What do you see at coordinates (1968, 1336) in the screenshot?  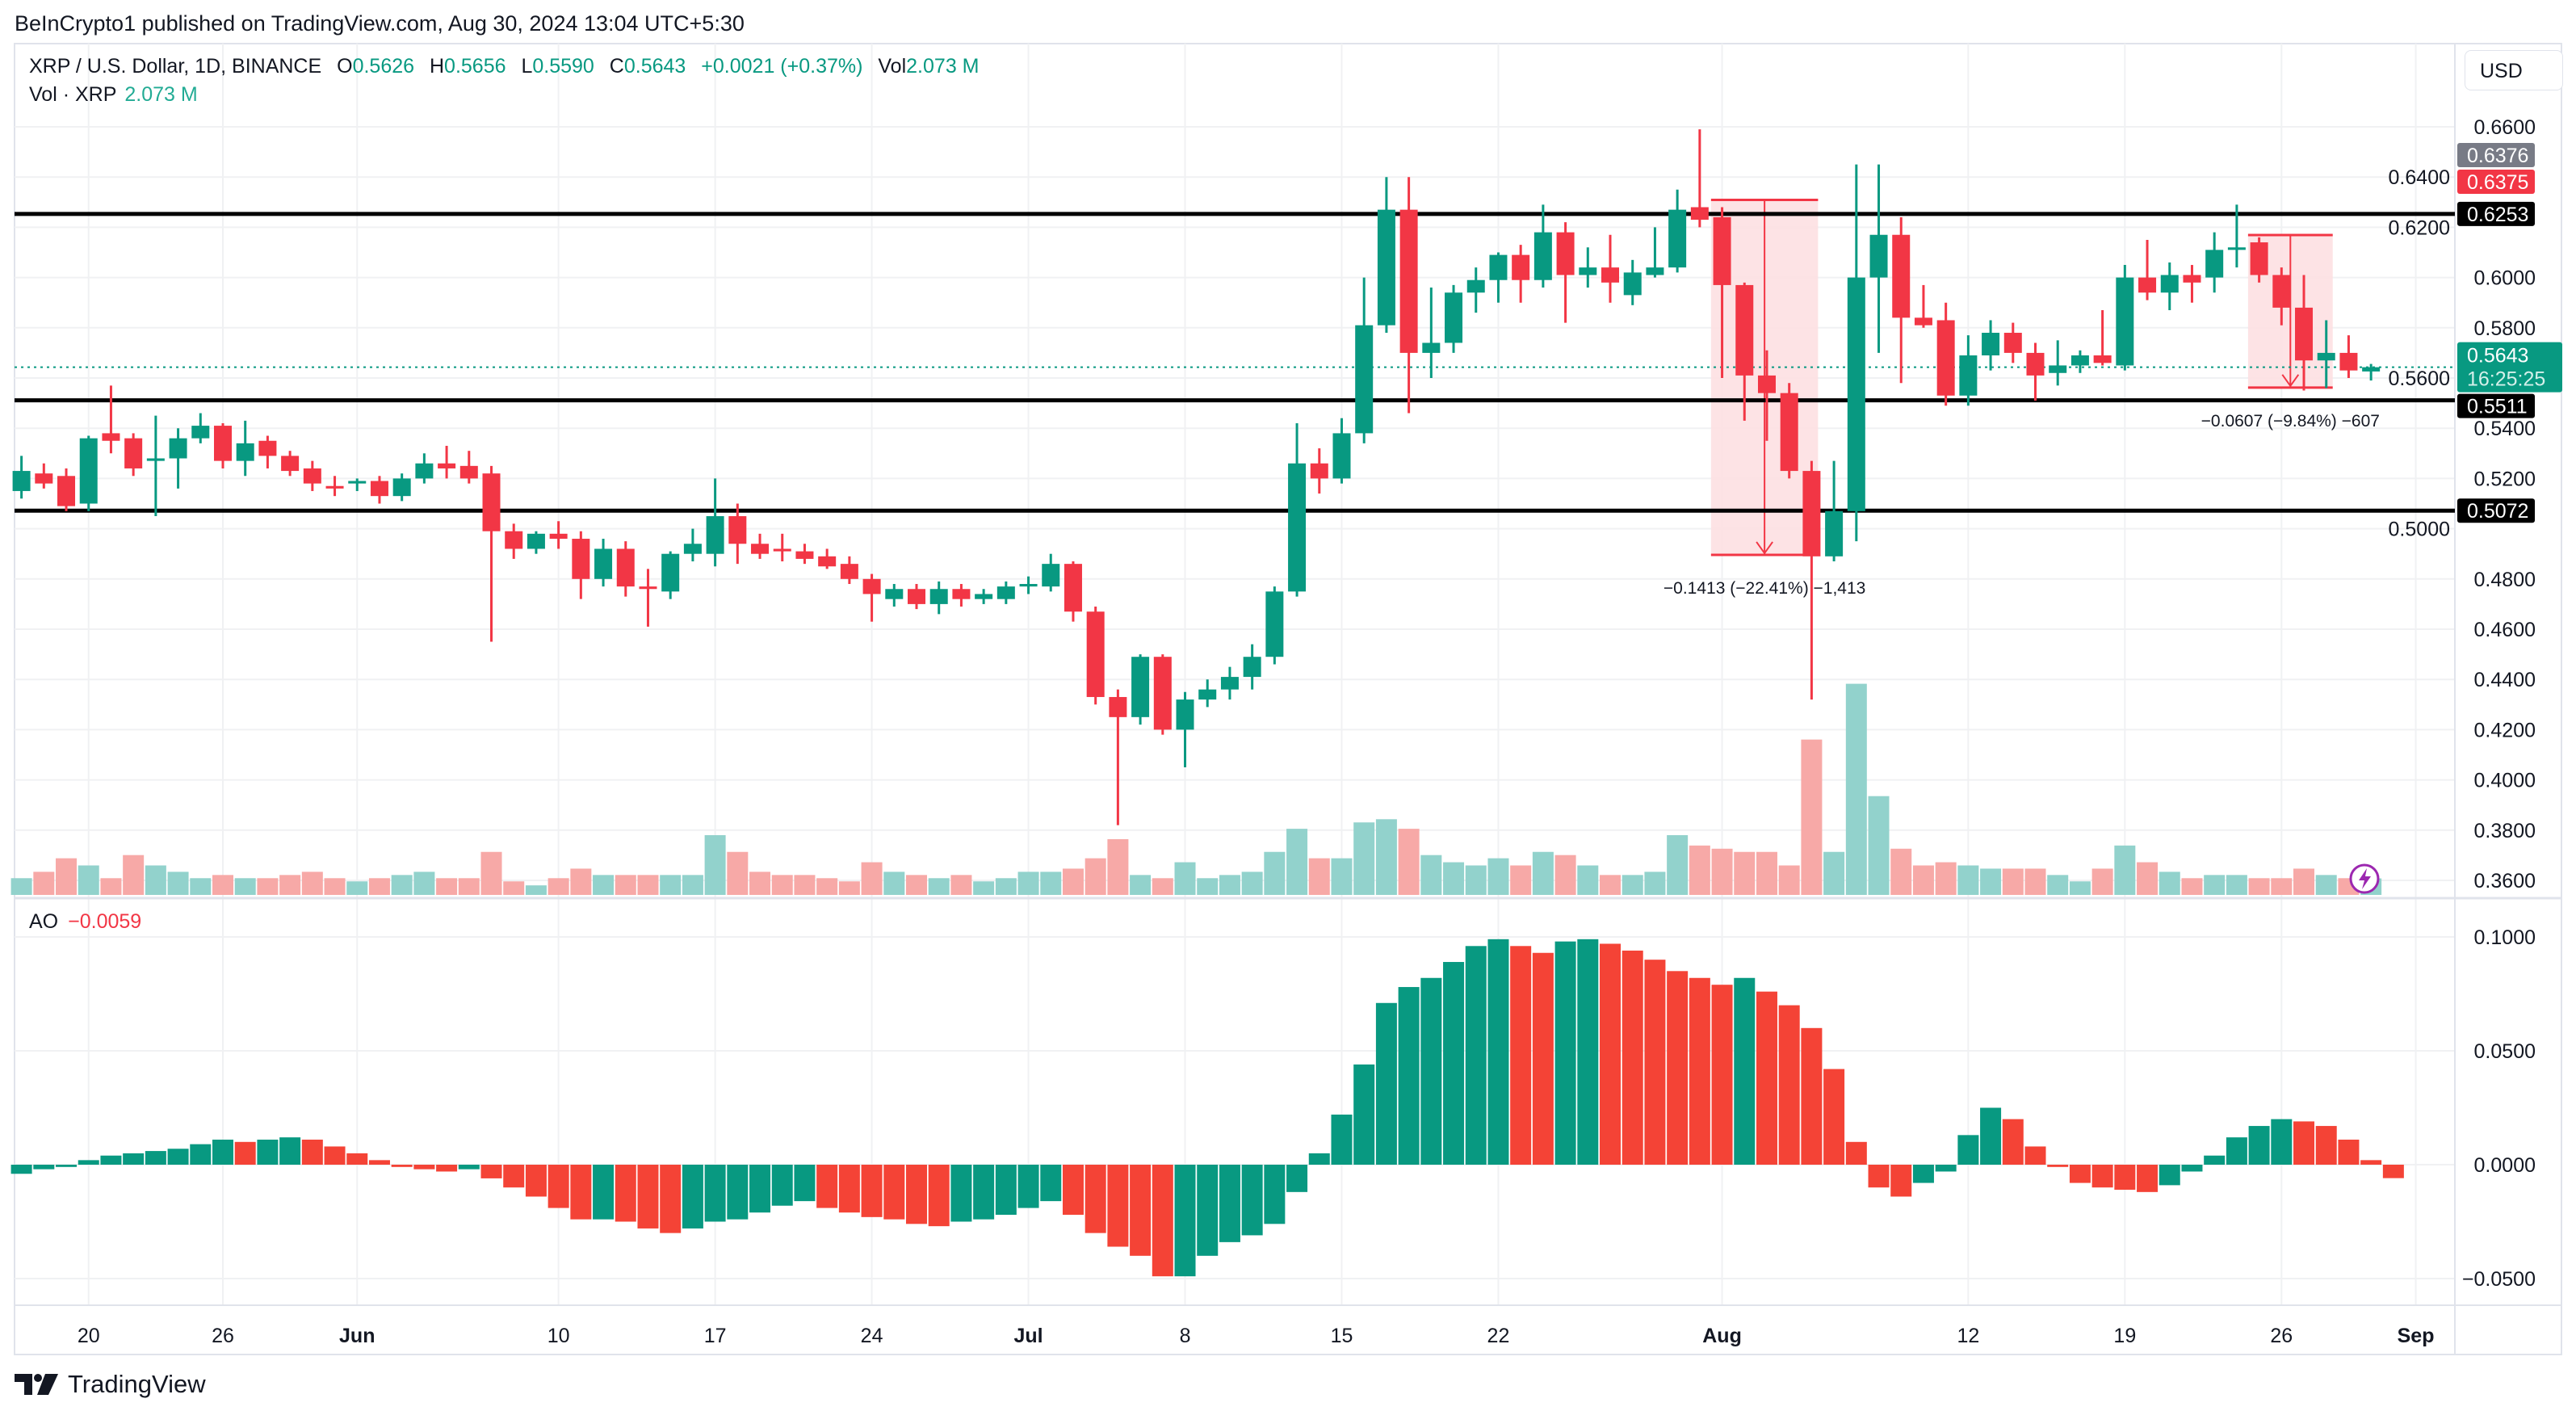 I see `time-axis-label: 12` at bounding box center [1968, 1336].